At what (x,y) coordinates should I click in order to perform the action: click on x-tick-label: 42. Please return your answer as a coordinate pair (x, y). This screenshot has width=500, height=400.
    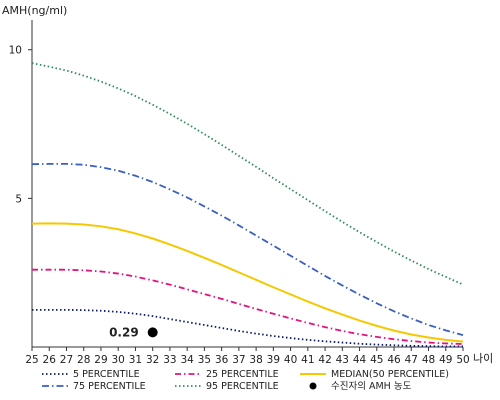
    Looking at the image, I should click on (324, 360).